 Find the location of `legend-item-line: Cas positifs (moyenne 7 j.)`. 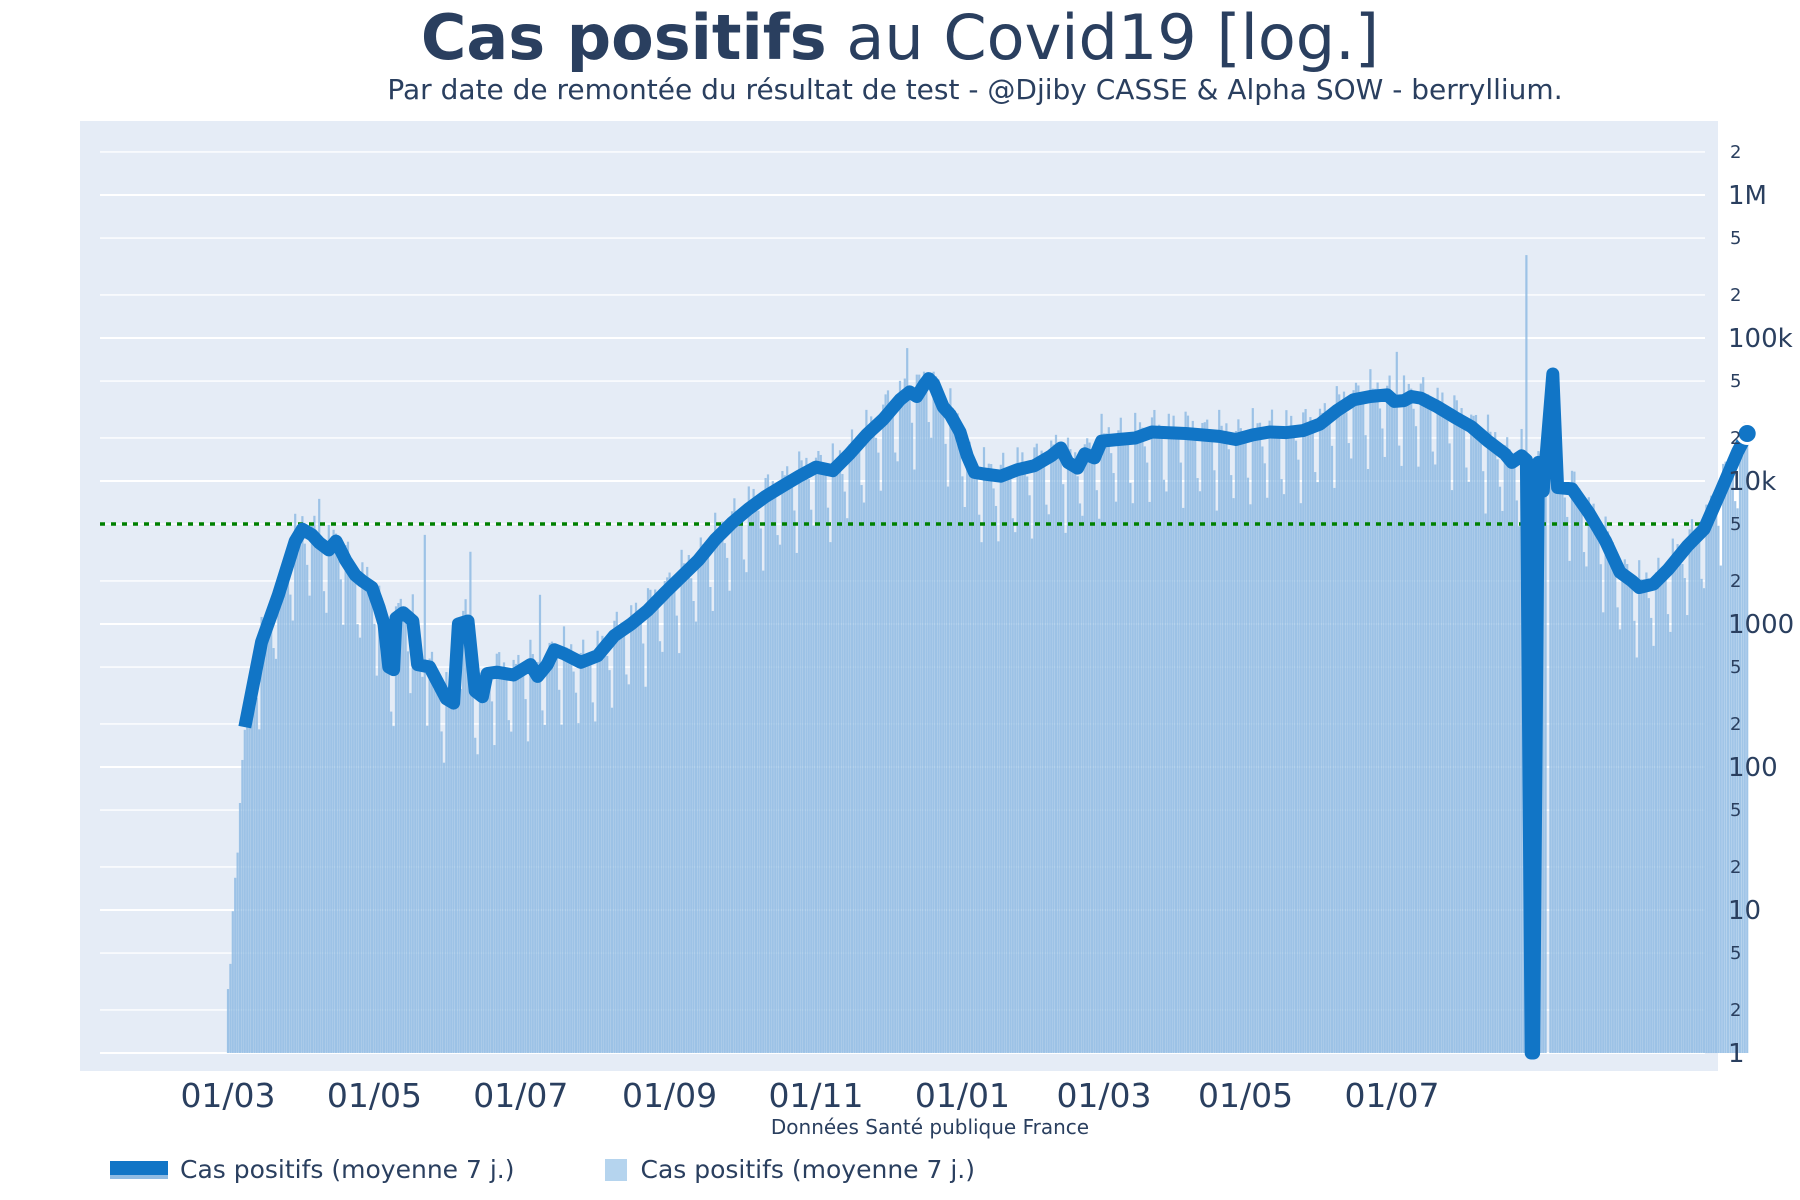

legend-item-line: Cas positifs (moyenne 7 j.) is located at coordinates (312, 1169).